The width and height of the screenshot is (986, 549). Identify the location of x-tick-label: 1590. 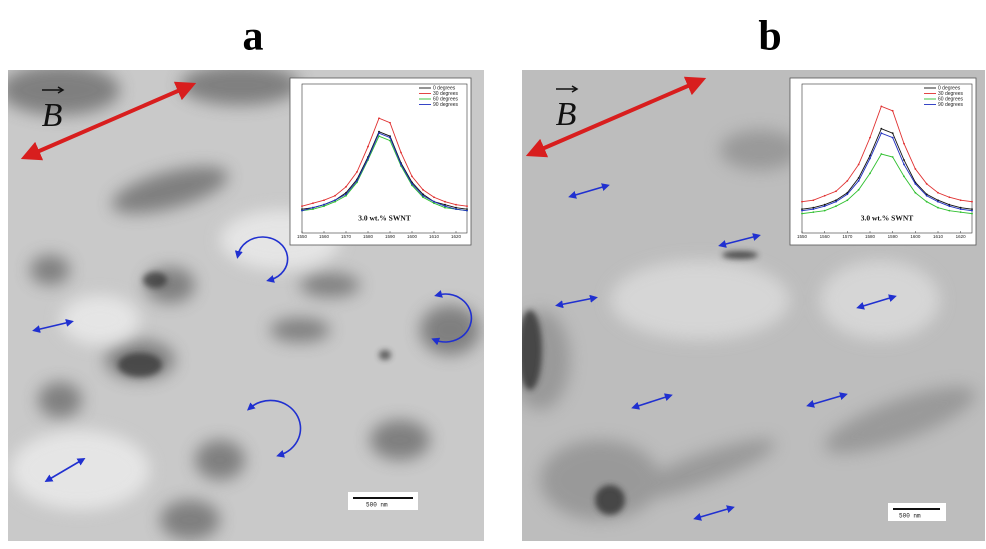
(893, 236).